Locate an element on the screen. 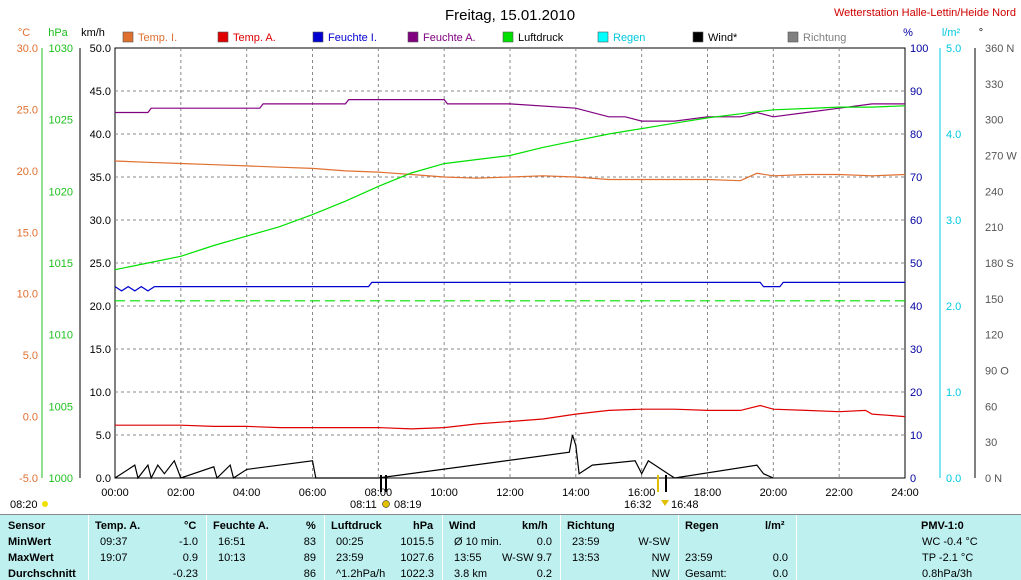  table-cell-press-t: 00:25 is located at coordinates (350, 542).